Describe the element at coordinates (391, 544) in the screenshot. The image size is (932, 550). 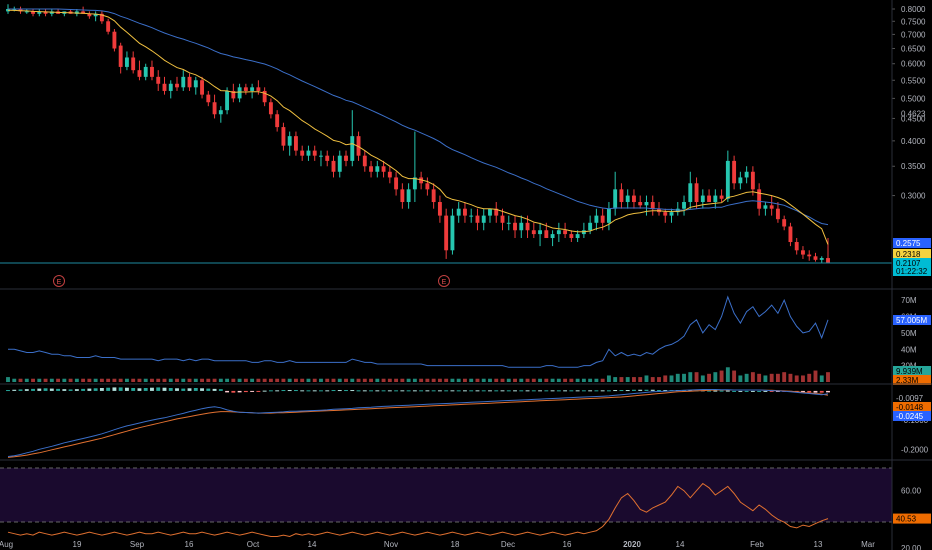
I see `time-tick-label: Nov` at that location.